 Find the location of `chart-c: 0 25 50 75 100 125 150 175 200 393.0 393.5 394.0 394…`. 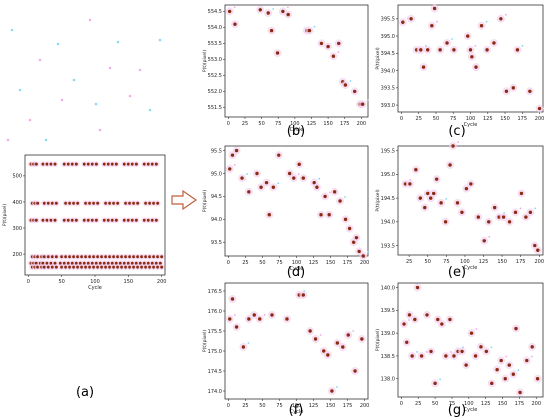

chart-c: 0 25 50 75 100 125 150 175 200 393.0 393.5 394.0 394… is located at coordinates (459, 66).